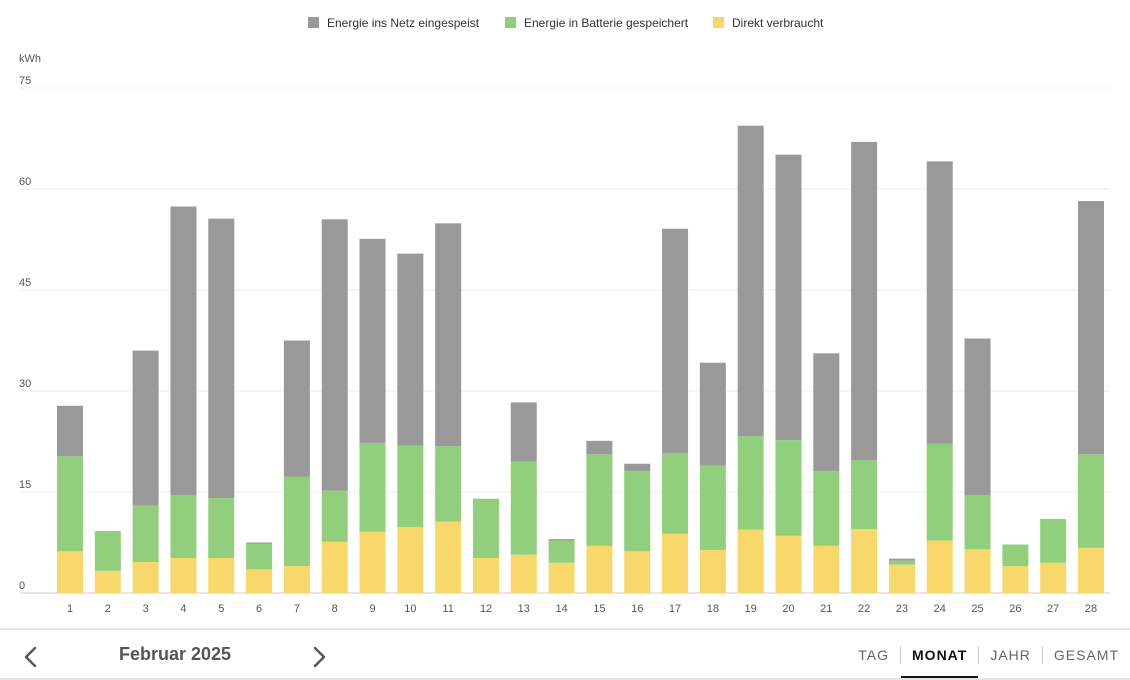 The height and width of the screenshot is (680, 1130). I want to click on period-navigation-bar: Februar 2025 TAG MONAT JAHR GESAMT, so click(565, 654).